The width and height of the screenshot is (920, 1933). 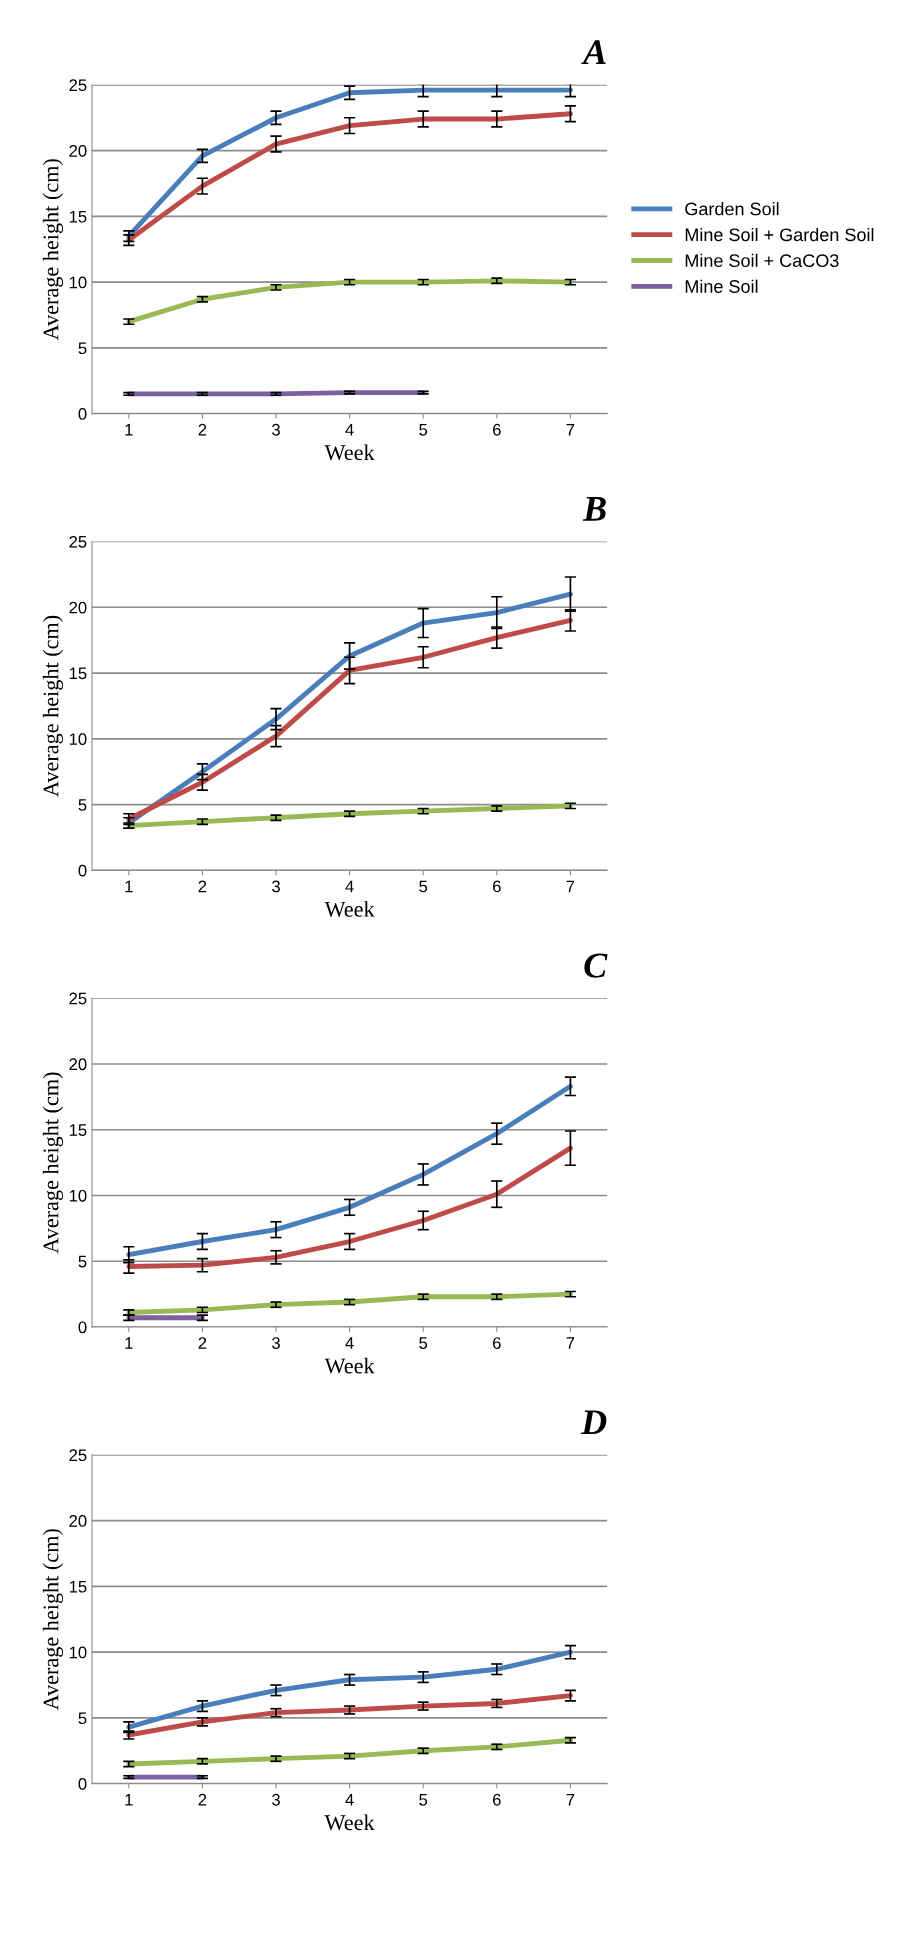 I want to click on chart-title: A, so click(x=593, y=52).